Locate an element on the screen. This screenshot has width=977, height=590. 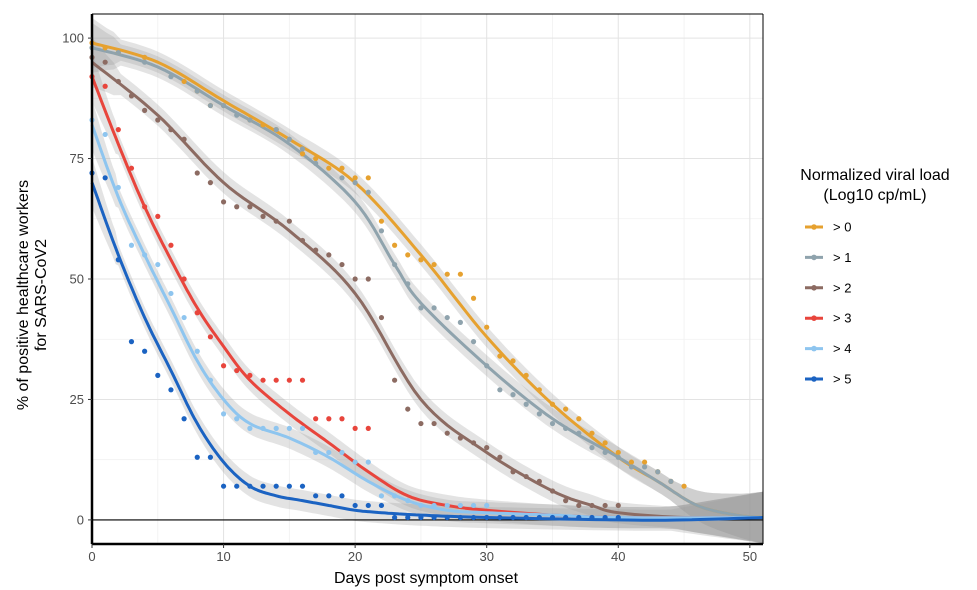
legend-item: > 5 is located at coordinates (828, 379).